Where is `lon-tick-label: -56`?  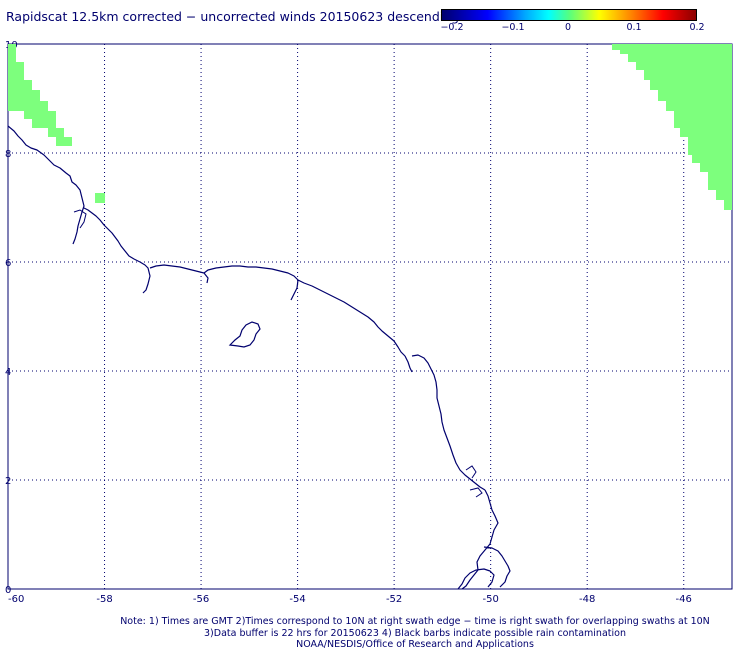 lon-tick-label: -56 is located at coordinates (201, 599).